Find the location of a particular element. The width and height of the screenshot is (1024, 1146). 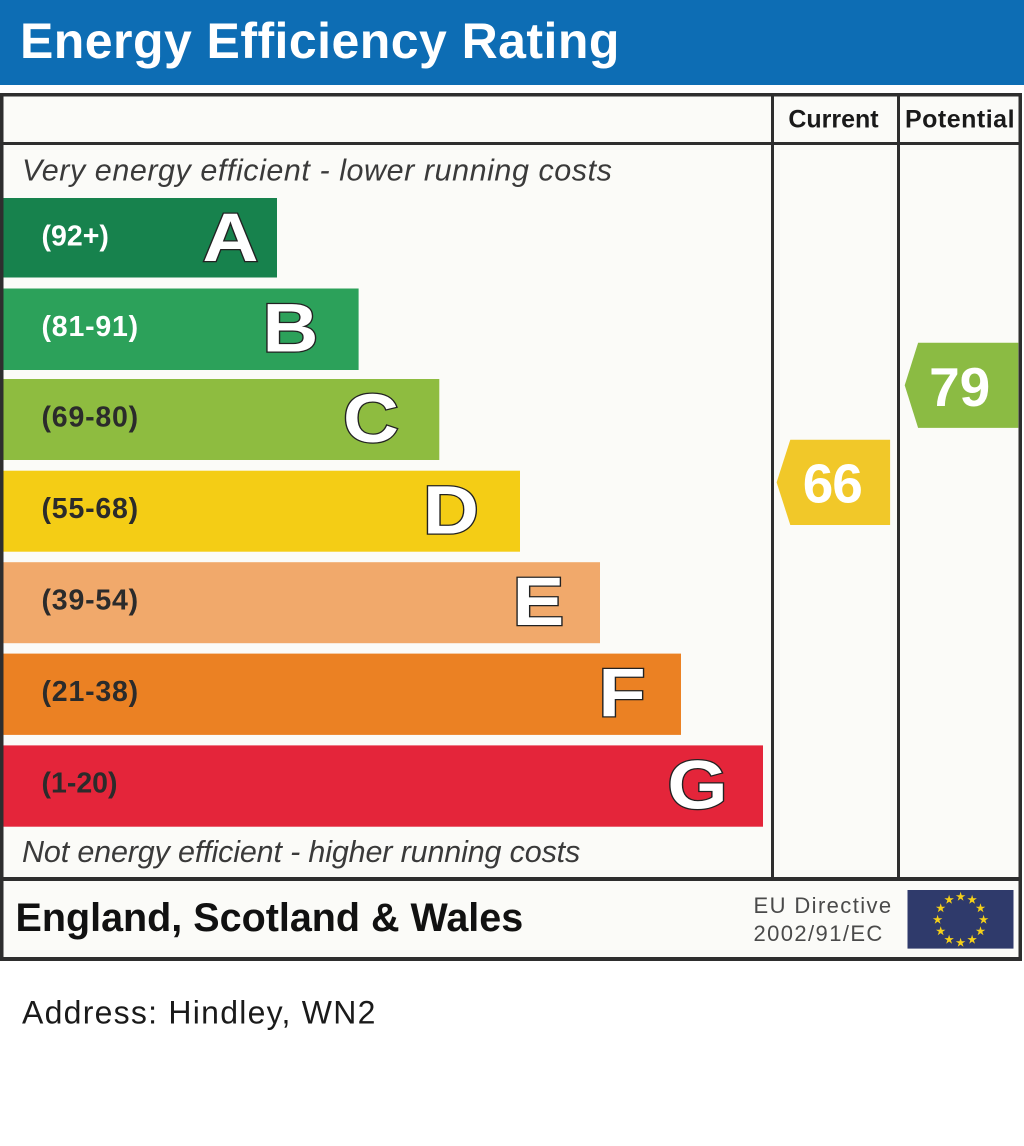

svg-text: EU Directive is located at coordinates (823, 905).